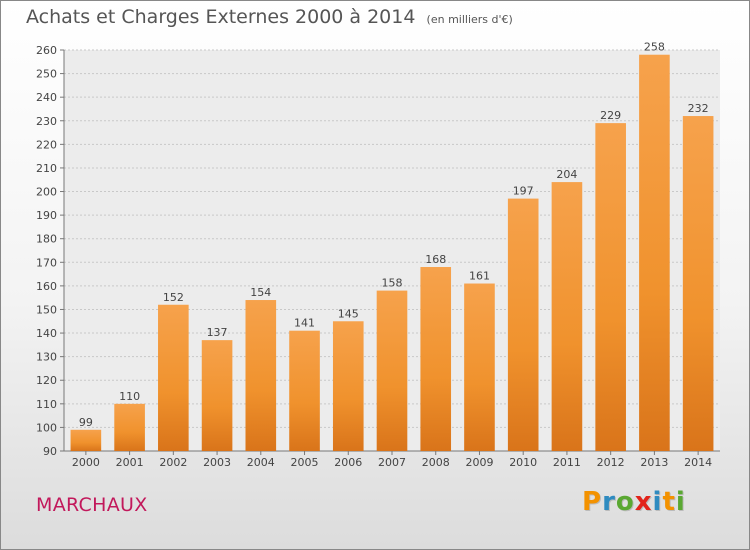  I want to click on bar-value-label: 154, so click(260, 292).